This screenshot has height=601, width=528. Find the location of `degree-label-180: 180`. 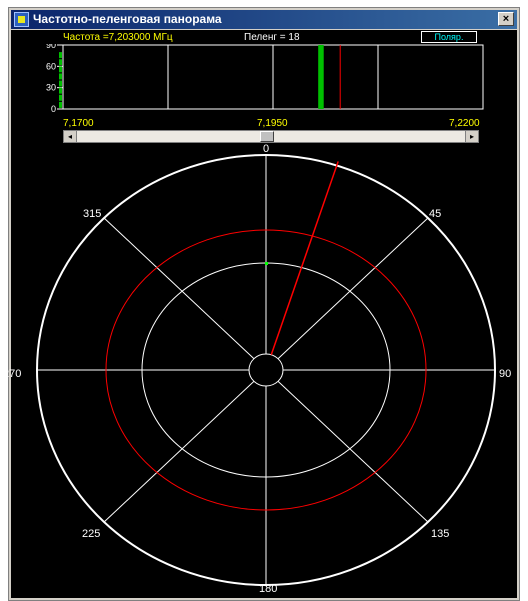

degree-label-180: 180 is located at coordinates (268, 589).